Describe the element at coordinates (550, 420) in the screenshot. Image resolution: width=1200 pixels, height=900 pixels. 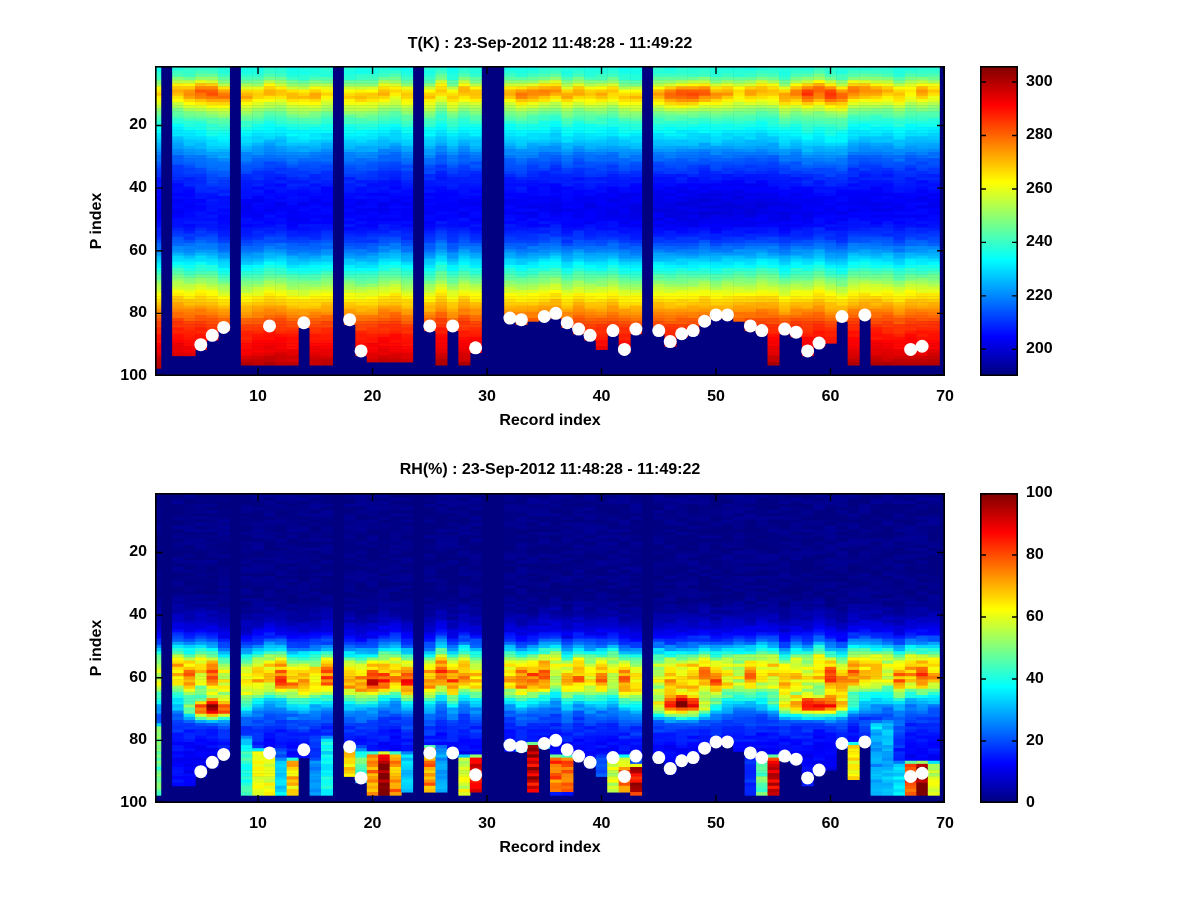
I see `temperature-xaxis-label: Record index` at that location.